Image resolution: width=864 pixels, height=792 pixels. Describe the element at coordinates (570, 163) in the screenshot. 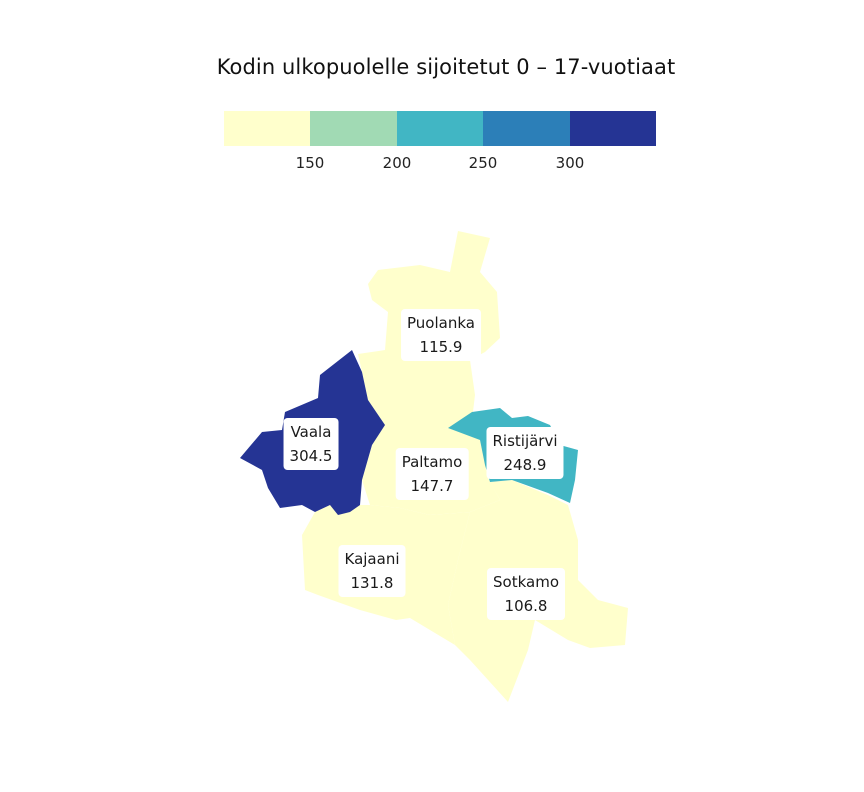

I see `legend-tick-300: 300` at that location.